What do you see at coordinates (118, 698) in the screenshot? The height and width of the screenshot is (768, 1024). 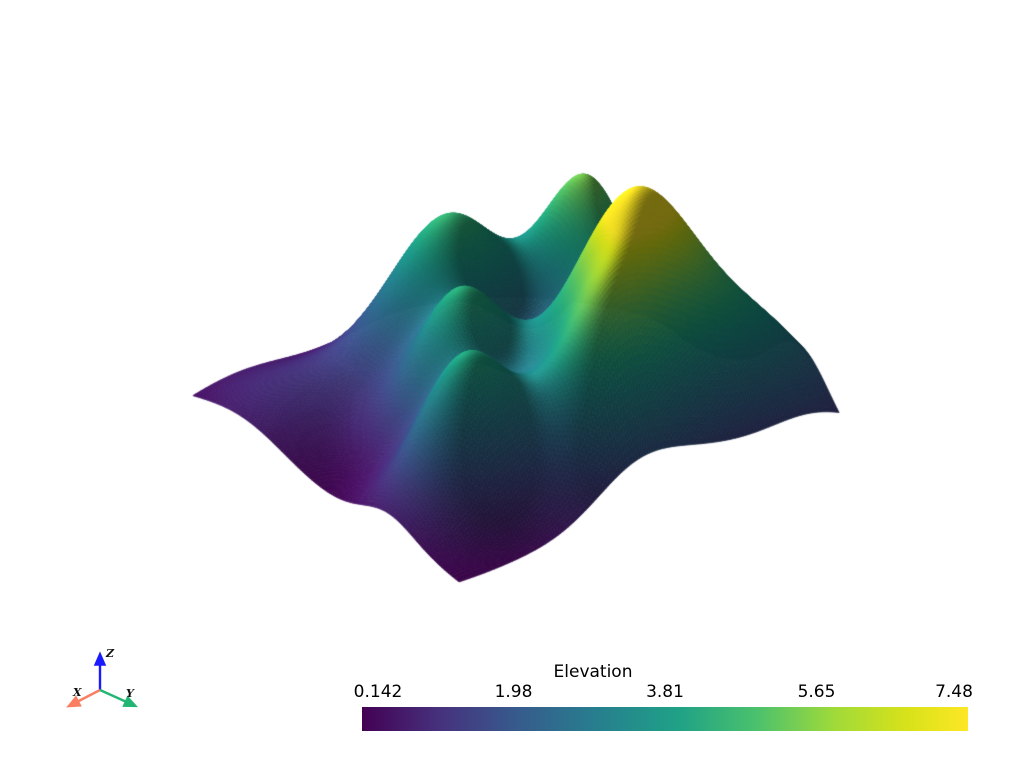 I see `y-axis-arrow` at bounding box center [118, 698].